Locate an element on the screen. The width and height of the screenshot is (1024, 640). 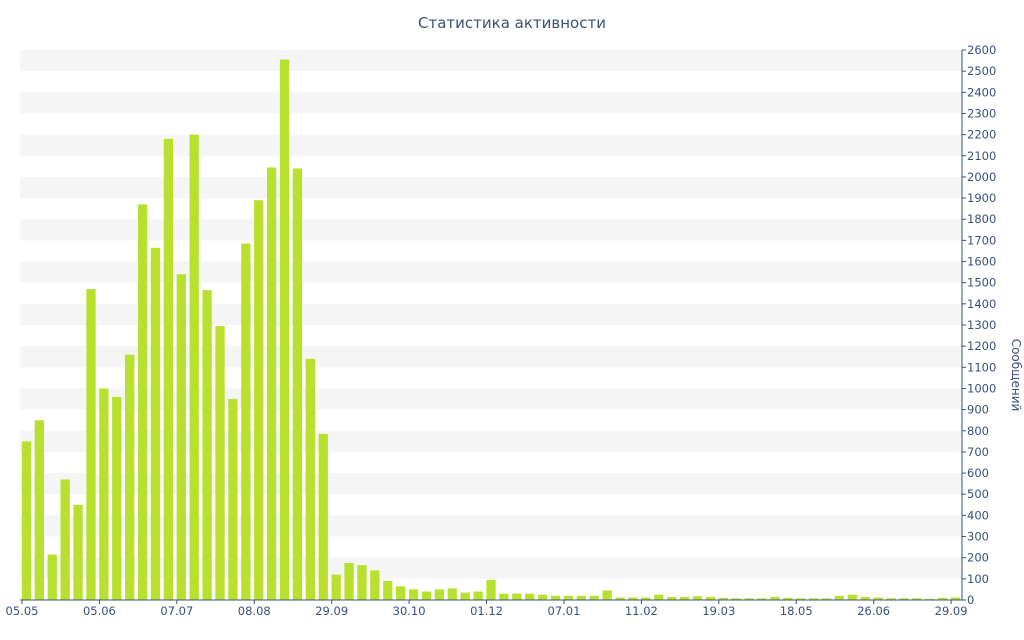
y-tick-label: 1000 is located at coordinates (981, 388).